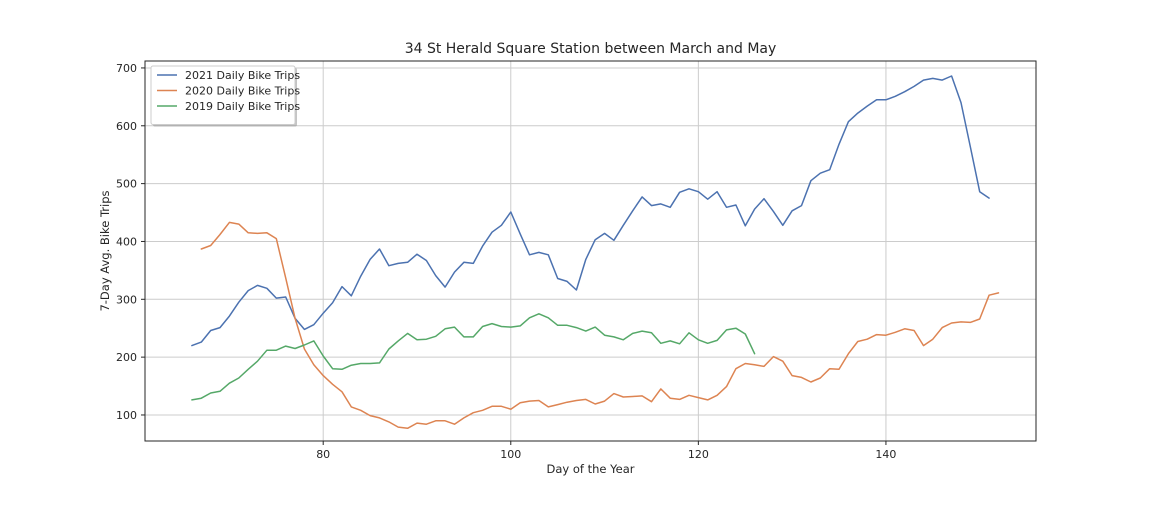 This screenshot has height=509, width=1152. Describe the element at coordinates (242, 106) in the screenshot. I see `legend-label-3: 2019 Daily Bike Trips` at that location.